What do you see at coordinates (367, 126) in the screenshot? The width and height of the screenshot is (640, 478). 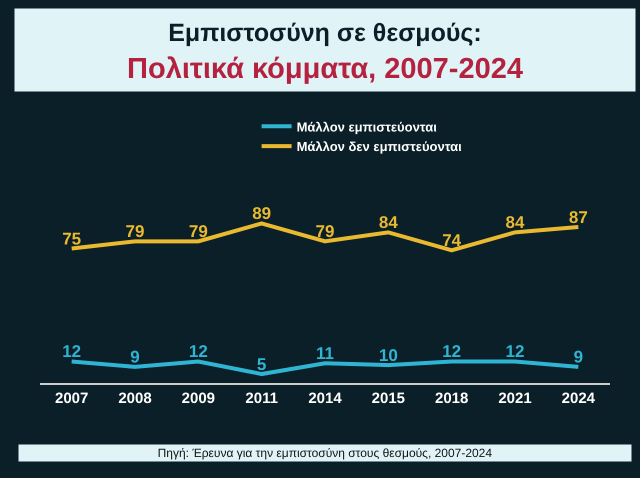 I see `legend-label: Μάλλον εμπιστεύονται` at bounding box center [367, 126].